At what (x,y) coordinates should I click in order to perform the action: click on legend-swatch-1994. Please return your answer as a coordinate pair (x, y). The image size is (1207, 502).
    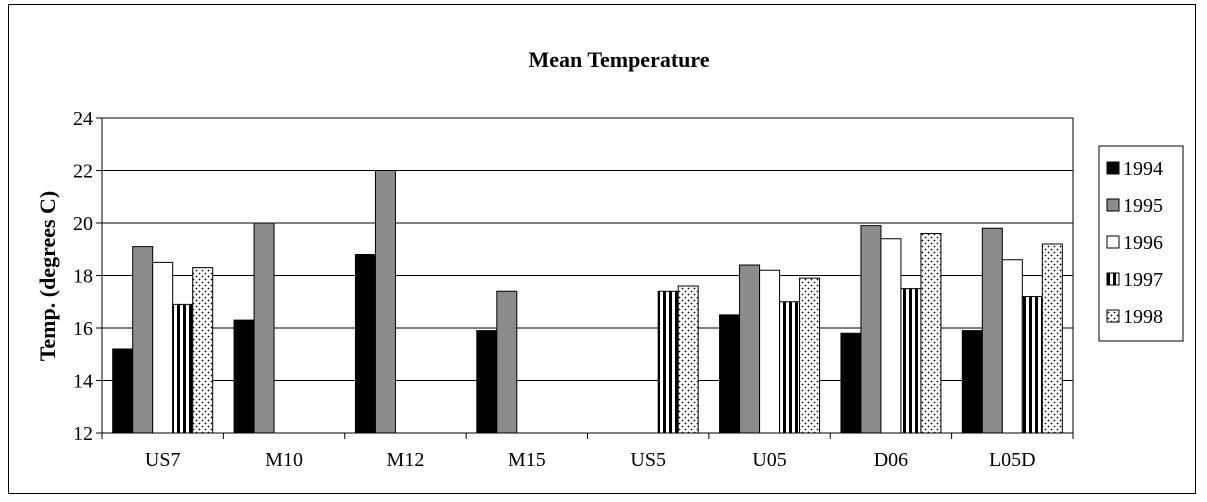
    Looking at the image, I should click on (1113, 168).